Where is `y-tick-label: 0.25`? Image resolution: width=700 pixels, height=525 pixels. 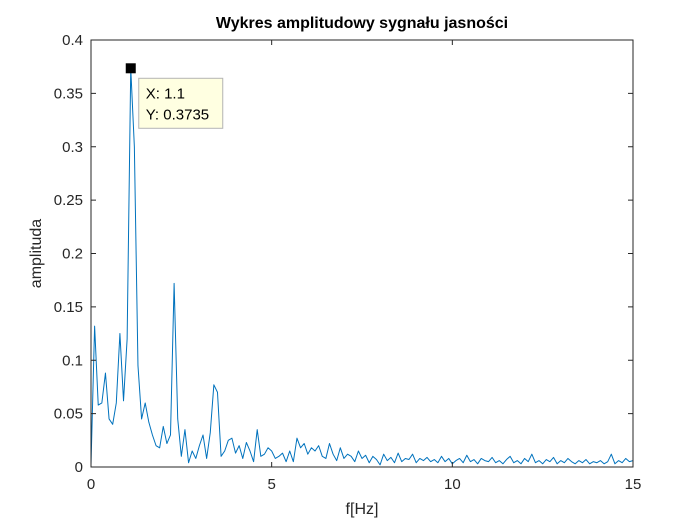
y-tick-label: 0.25 is located at coordinates (68, 200).